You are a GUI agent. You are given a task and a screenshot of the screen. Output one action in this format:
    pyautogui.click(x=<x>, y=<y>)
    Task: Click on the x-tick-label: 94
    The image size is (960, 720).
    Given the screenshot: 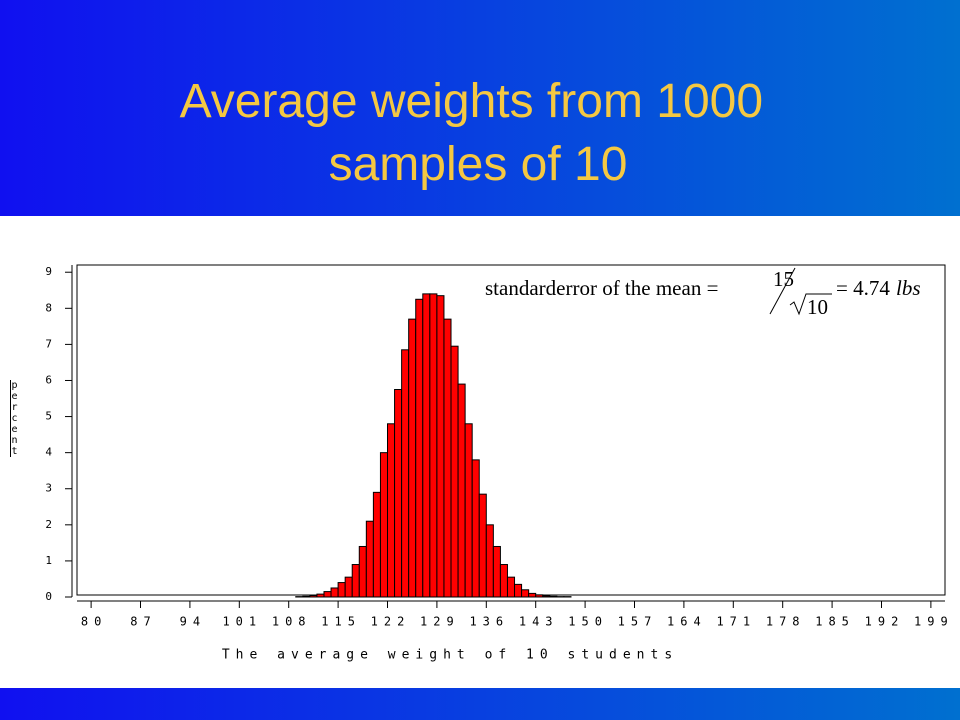 What is the action you would take?
    pyautogui.click(x=193, y=622)
    